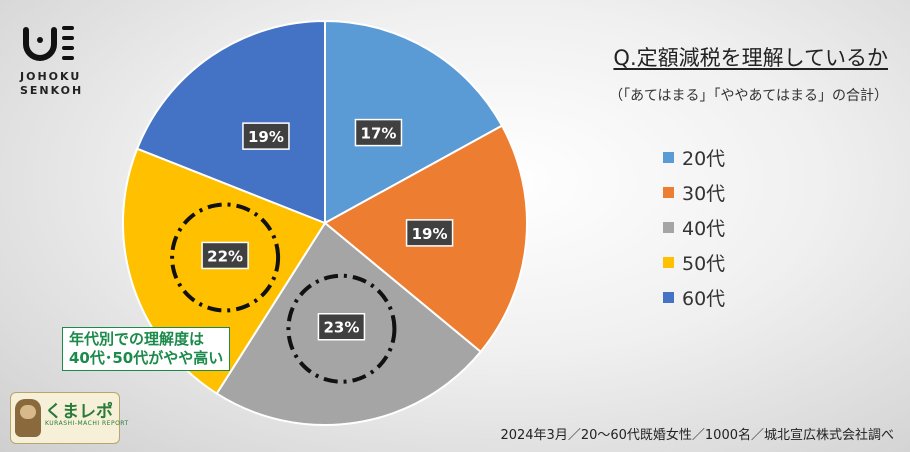 The height and width of the screenshot is (452, 910). What do you see at coordinates (704, 299) in the screenshot?
I see `legend-label: 60代` at bounding box center [704, 299].